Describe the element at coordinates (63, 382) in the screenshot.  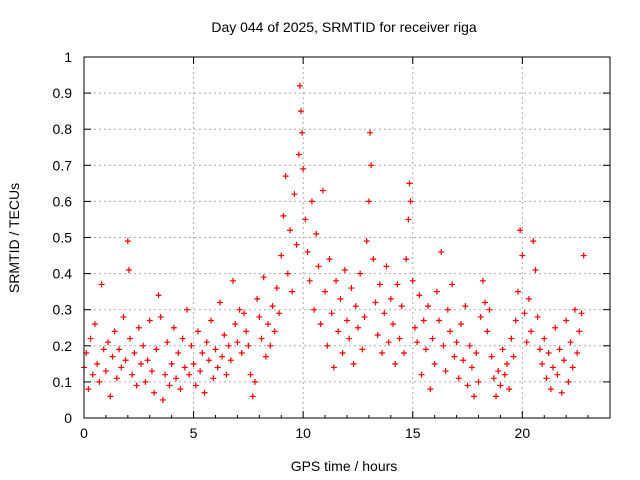
I see `y-tick-label: 0.1` at that location.